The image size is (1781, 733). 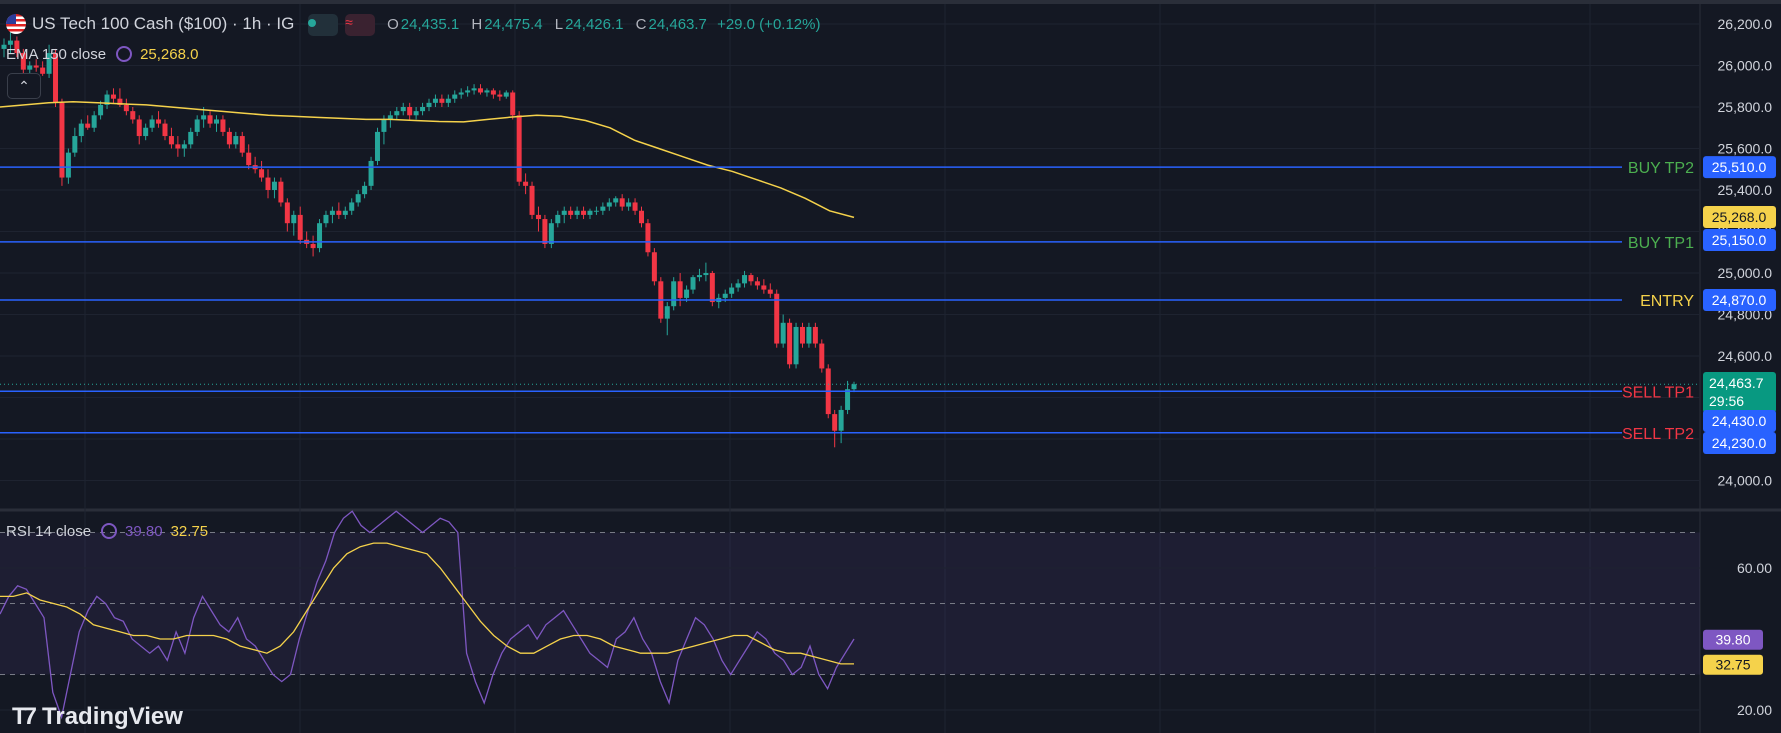 What do you see at coordinates (1739, 421) in the screenshot?
I see `level-price-tag-bg` at bounding box center [1739, 421].